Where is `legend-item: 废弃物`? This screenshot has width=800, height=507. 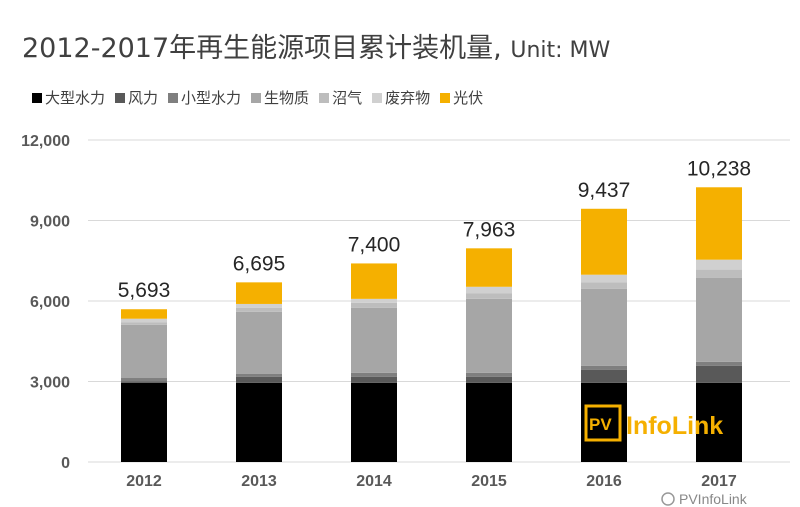 legend-item: 废弃物 is located at coordinates (401, 97).